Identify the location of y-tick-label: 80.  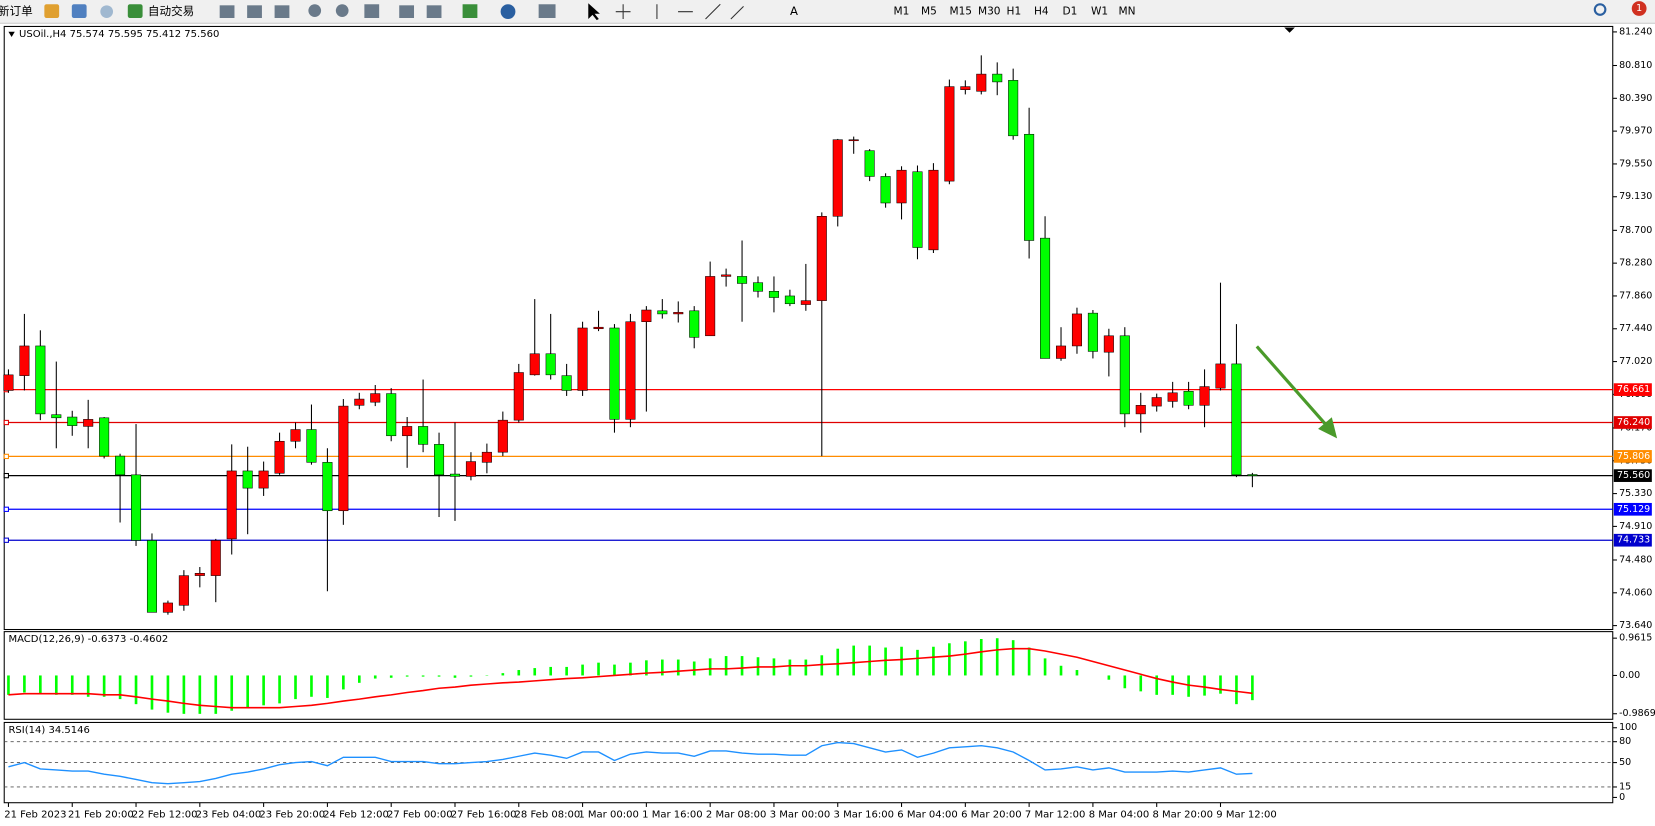
(1625, 741).